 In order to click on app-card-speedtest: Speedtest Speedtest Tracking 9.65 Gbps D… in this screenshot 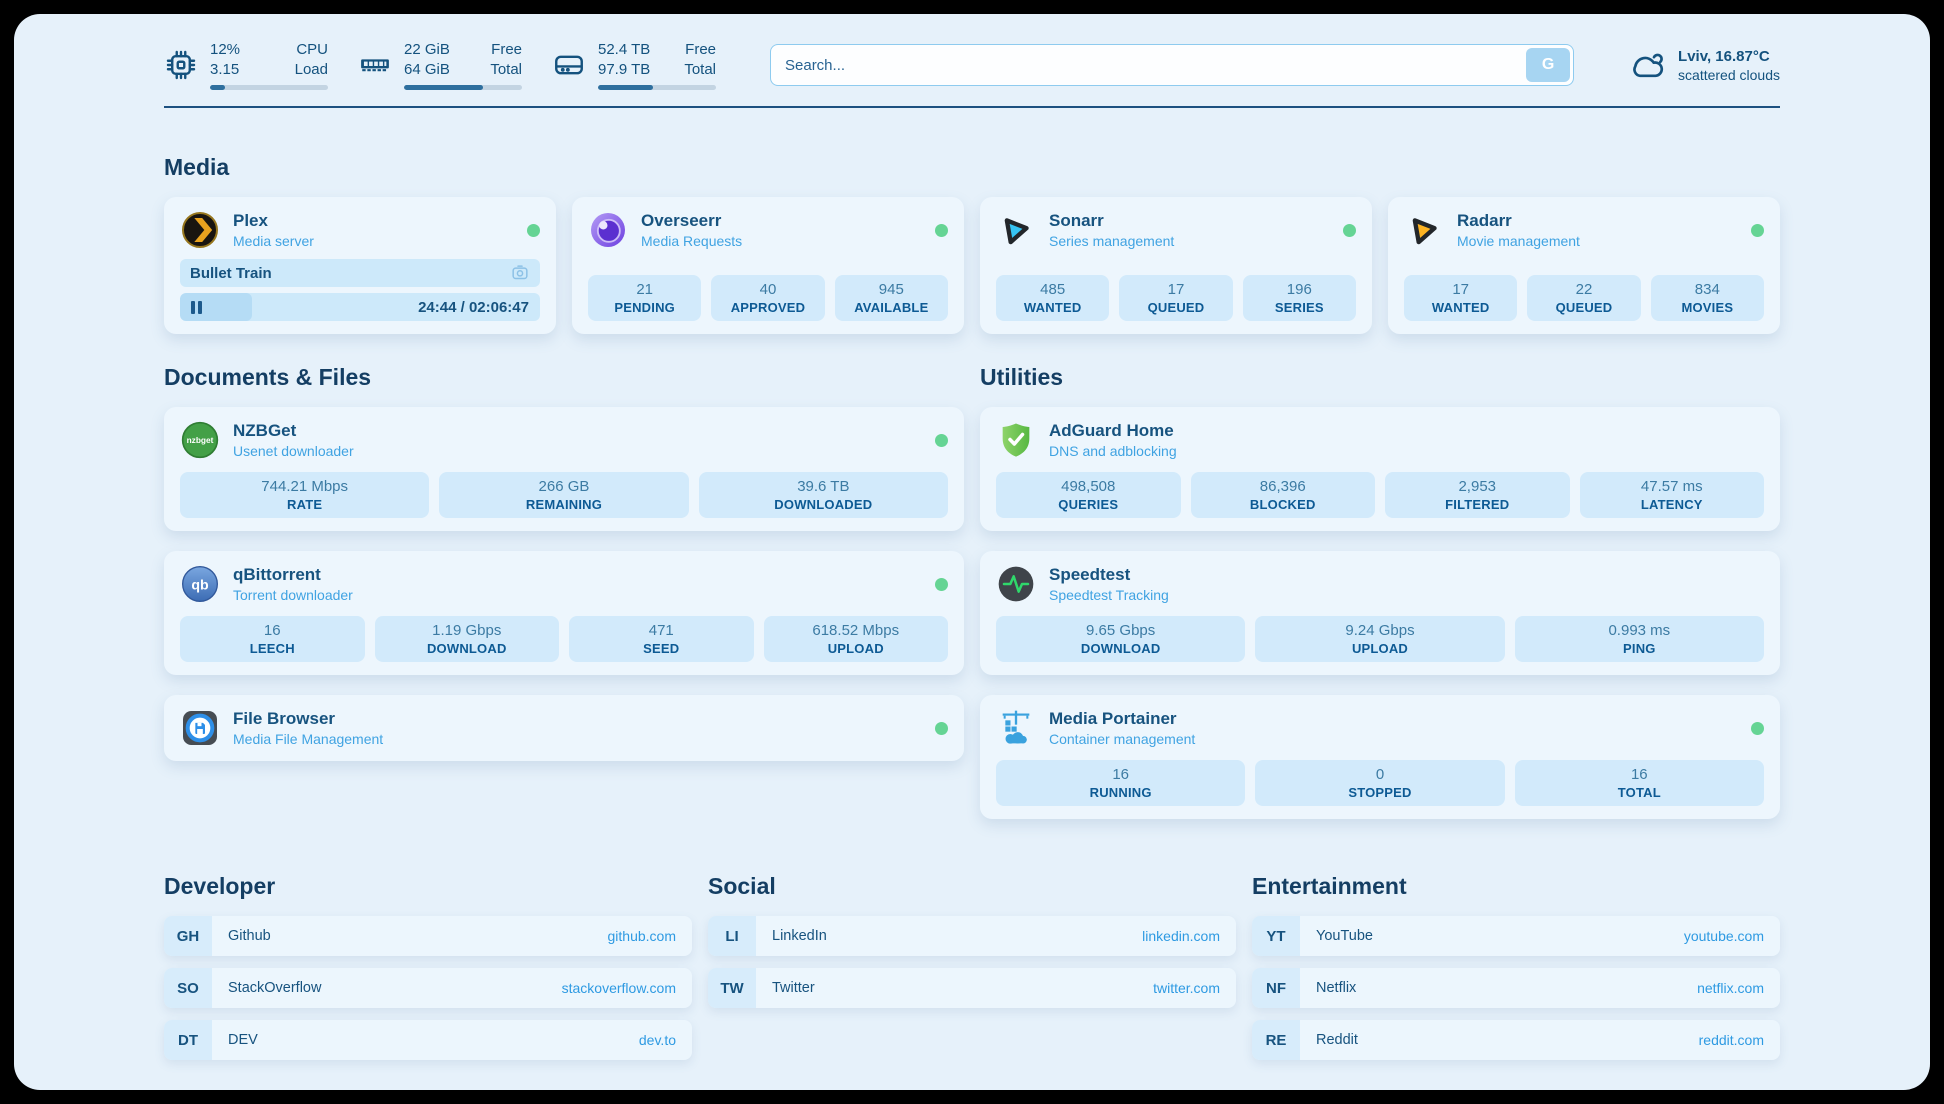, I will do `click(1380, 613)`.